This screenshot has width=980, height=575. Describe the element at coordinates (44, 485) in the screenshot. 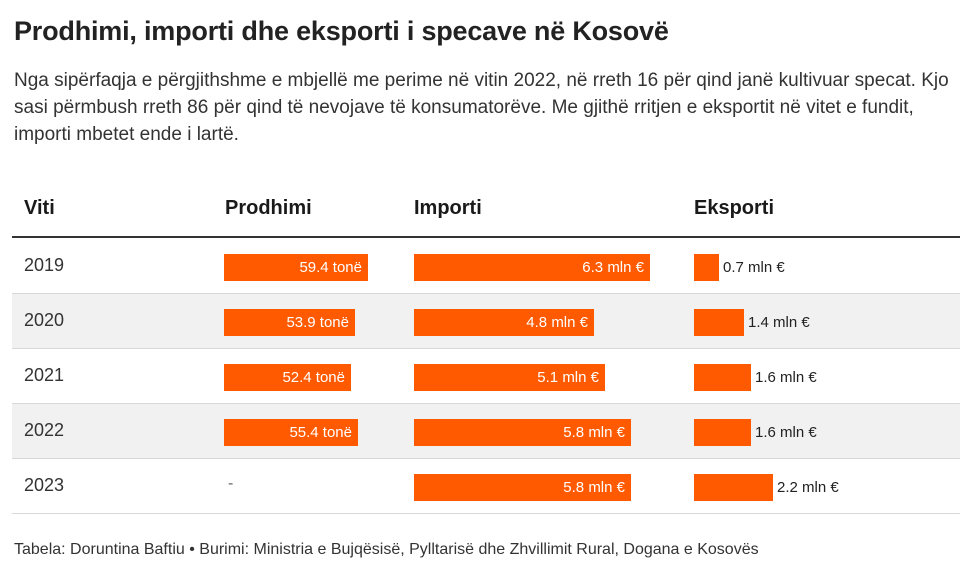

I see `year-cell: 2023` at that location.